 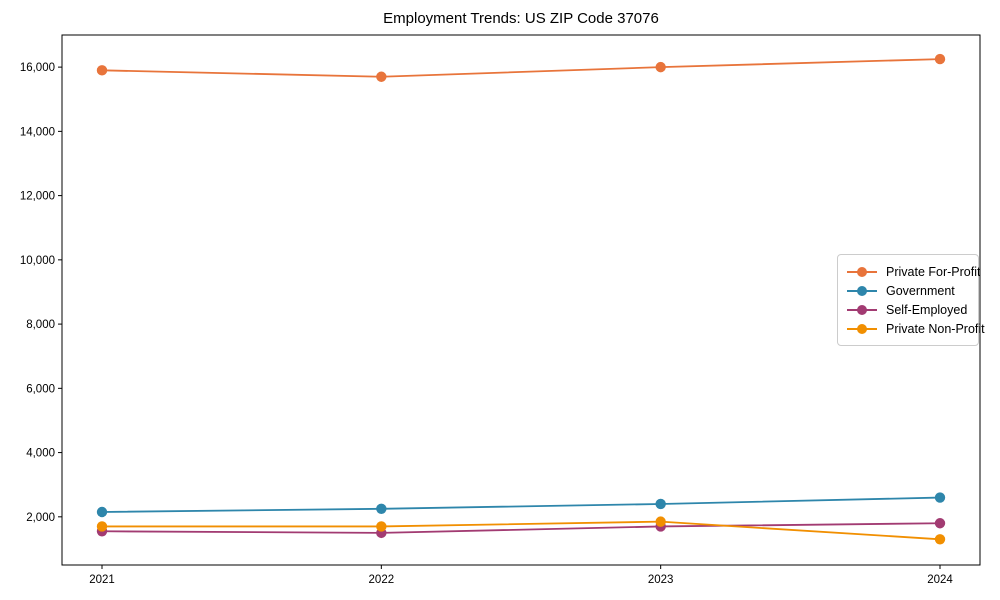 I want to click on legend-item-private-for-profit: Private For-Profit, so click(x=913, y=271).